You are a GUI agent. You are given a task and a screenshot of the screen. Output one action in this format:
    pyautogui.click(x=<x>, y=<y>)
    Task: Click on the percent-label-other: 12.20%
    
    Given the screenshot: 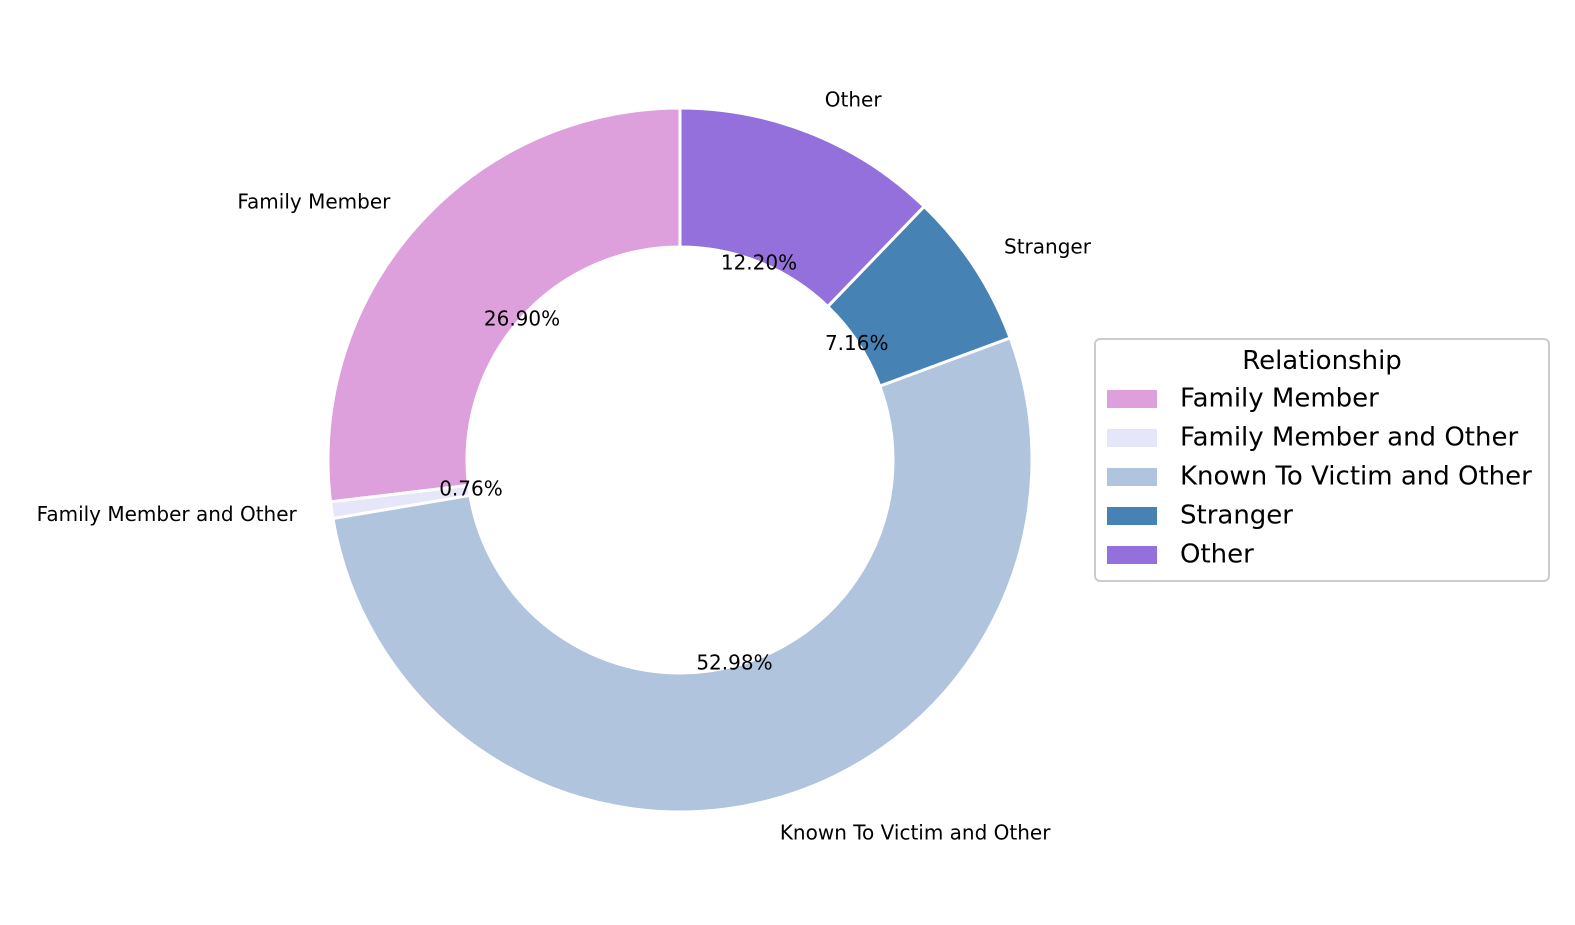 What is the action you would take?
    pyautogui.click(x=759, y=263)
    